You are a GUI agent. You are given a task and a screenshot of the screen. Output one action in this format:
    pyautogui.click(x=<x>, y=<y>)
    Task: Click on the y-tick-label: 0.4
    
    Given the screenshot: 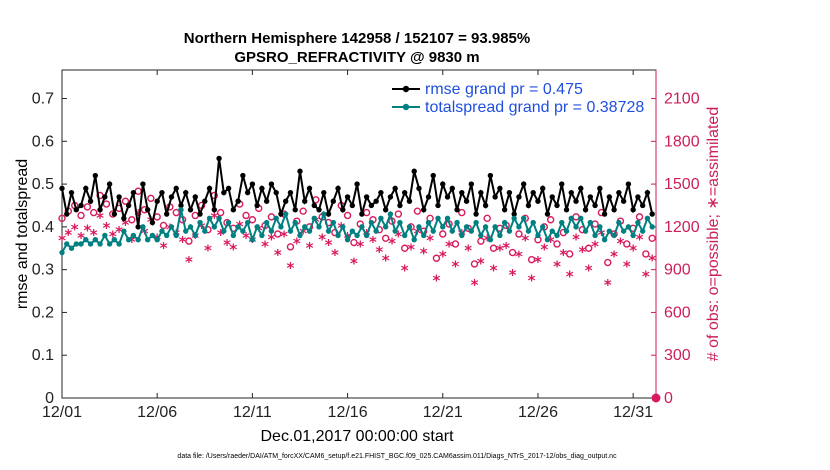 What is the action you would take?
    pyautogui.click(x=43, y=227)
    